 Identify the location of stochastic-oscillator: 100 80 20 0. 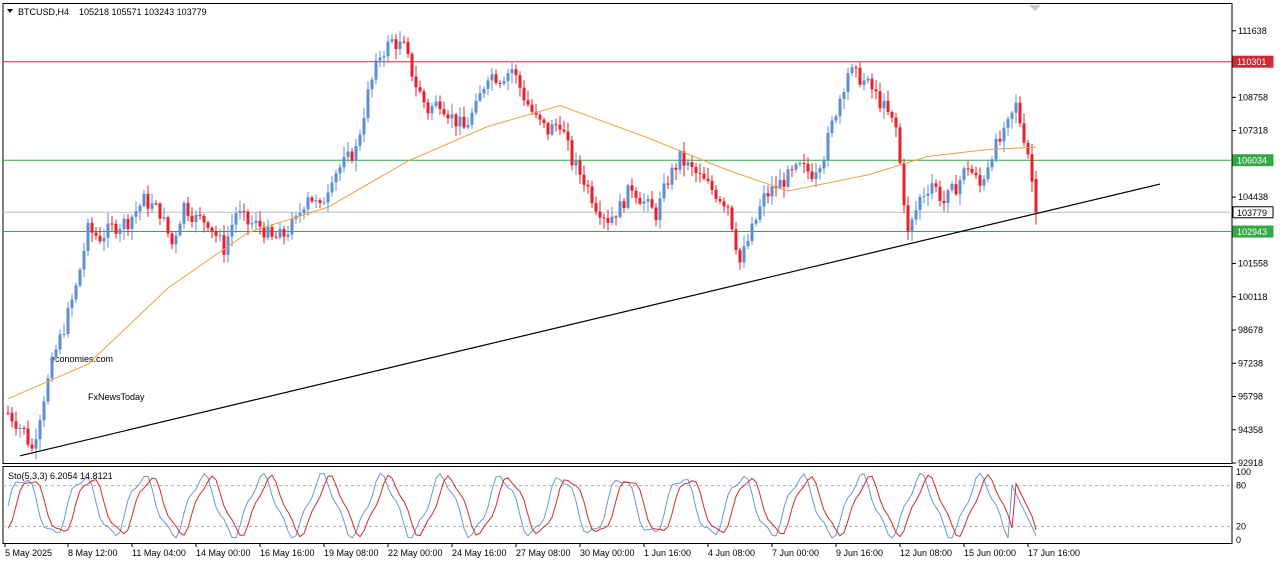
(627, 506).